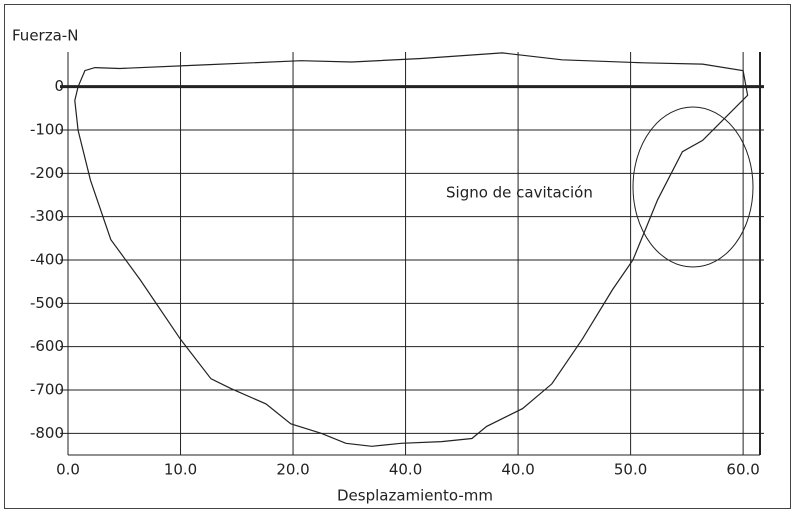  Describe the element at coordinates (47, 390) in the screenshot. I see `y-tick-label: -700` at that location.